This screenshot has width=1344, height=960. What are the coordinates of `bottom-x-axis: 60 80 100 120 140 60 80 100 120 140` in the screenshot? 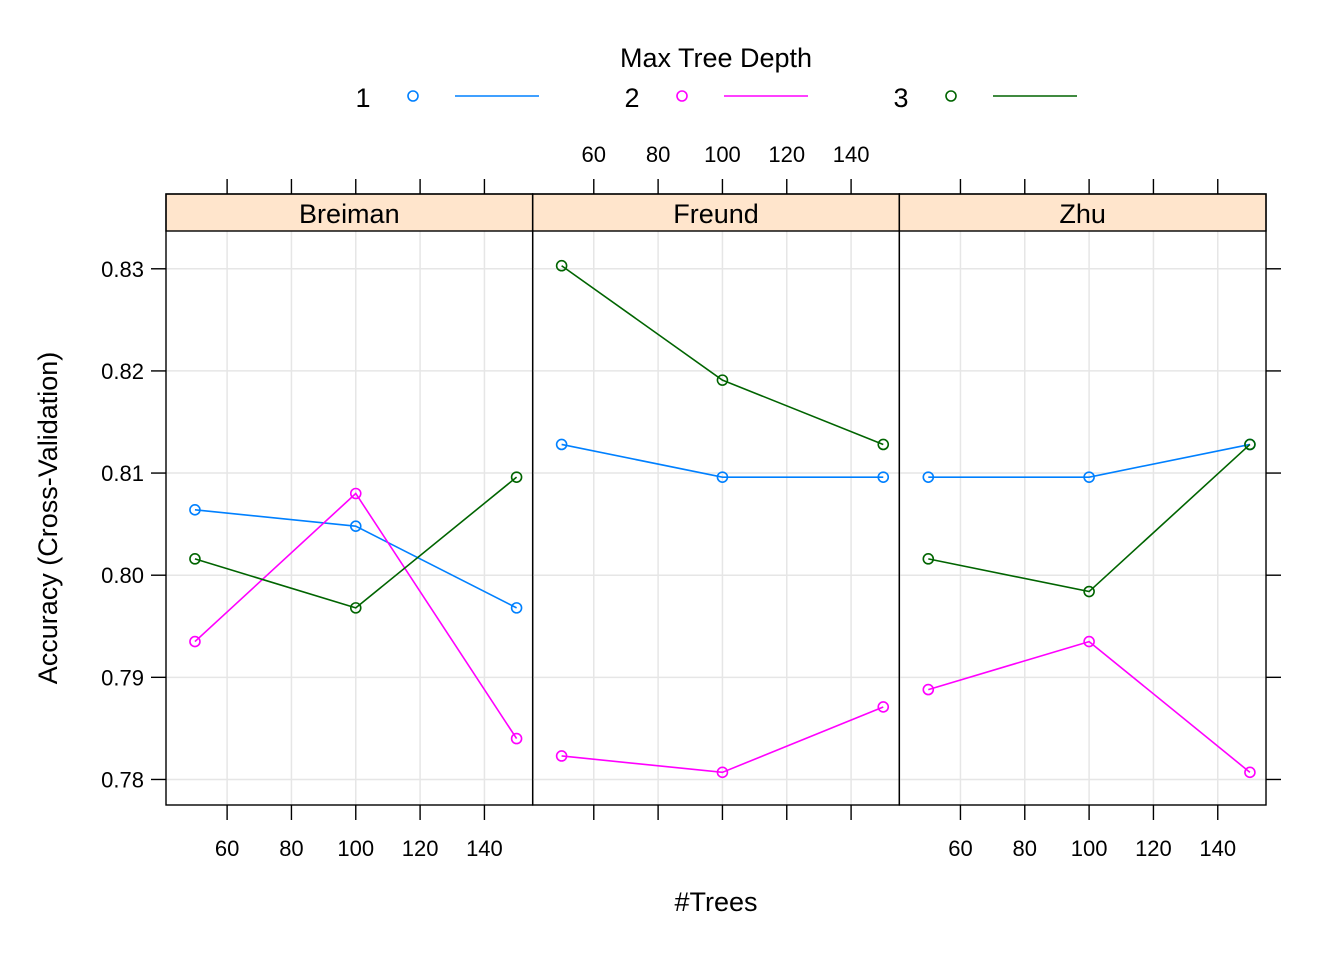 It's located at (725, 833).